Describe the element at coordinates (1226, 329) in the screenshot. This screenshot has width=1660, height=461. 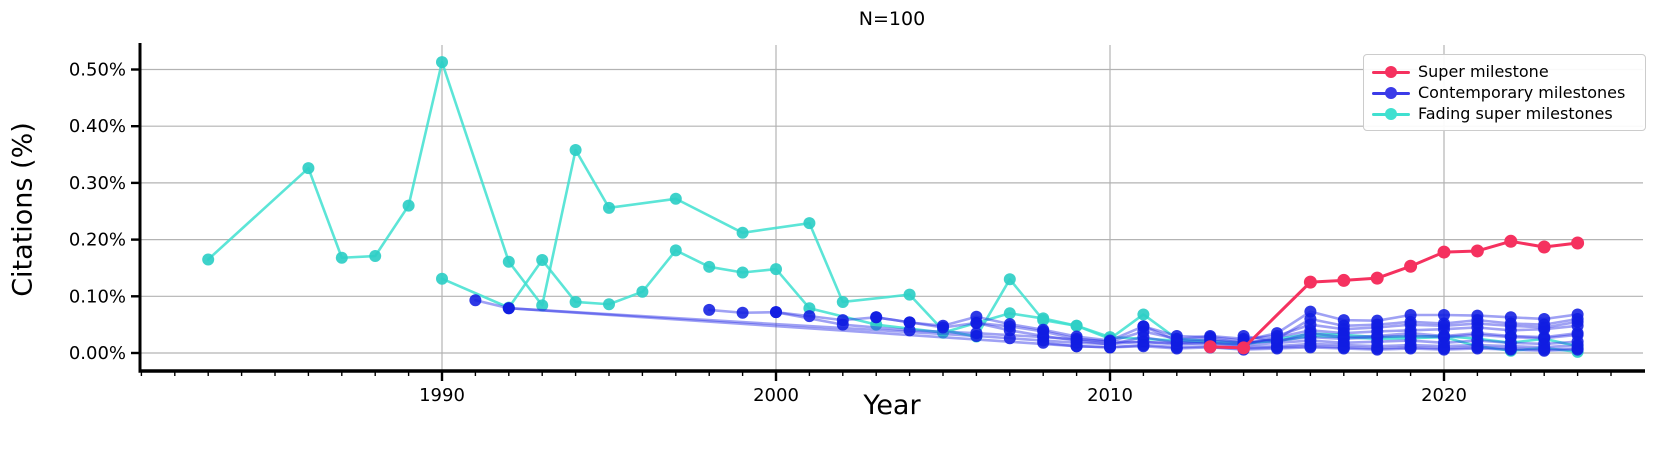
I see `contemporary-series-line` at that location.